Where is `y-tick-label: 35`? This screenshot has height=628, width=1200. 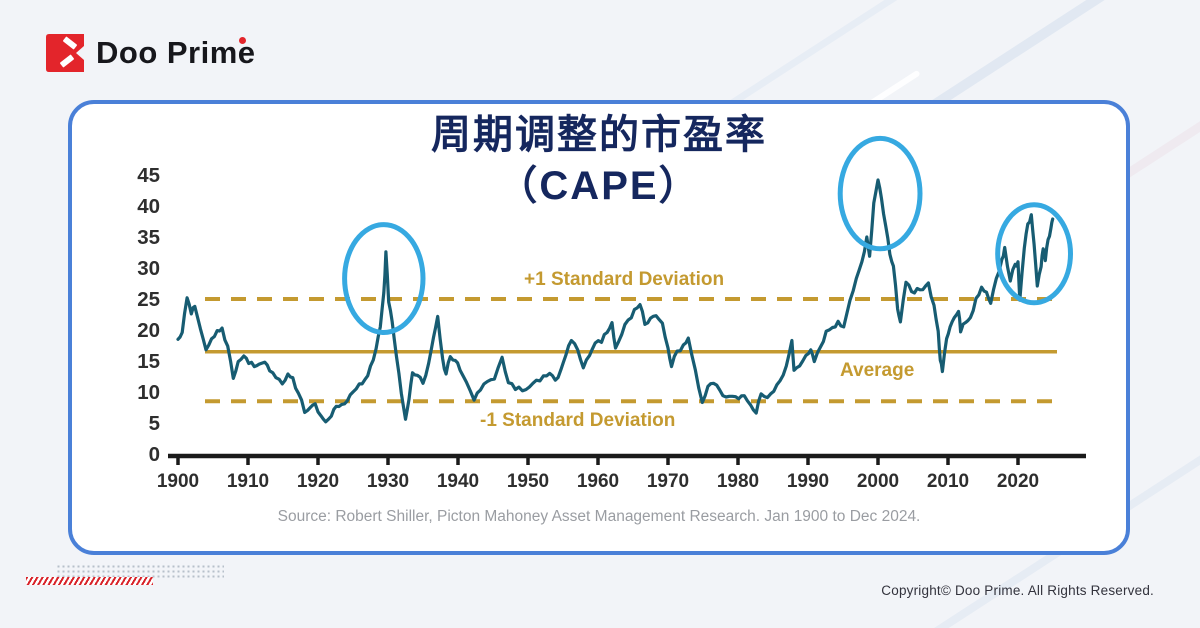 y-tick-label: 35 is located at coordinates (148, 237).